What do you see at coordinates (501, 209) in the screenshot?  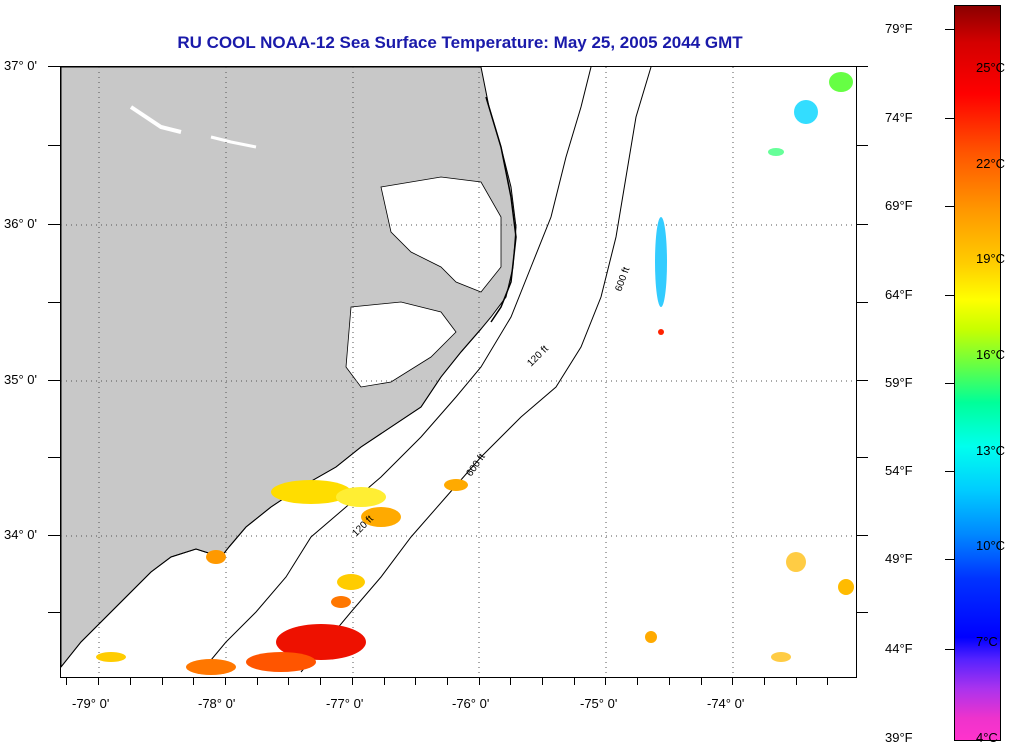 I see `barrier-islands` at bounding box center [501, 209].